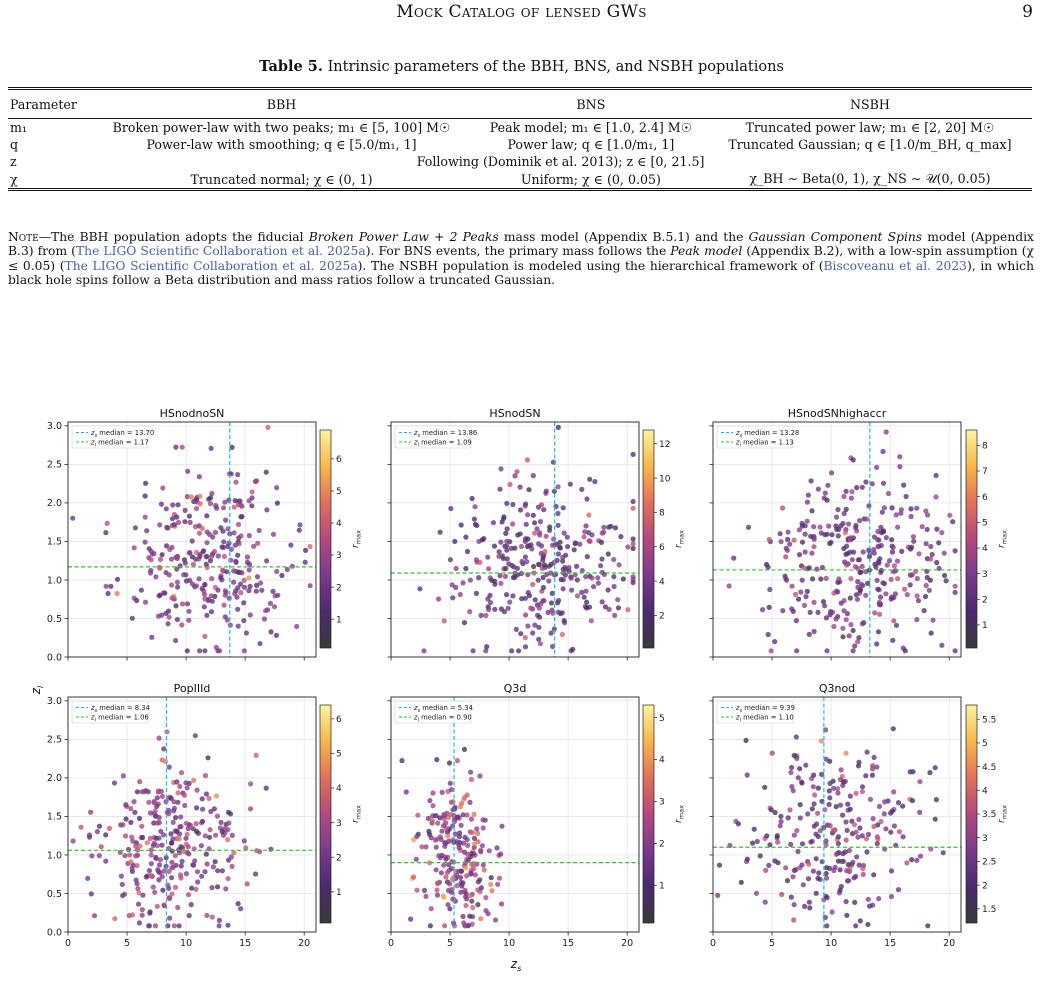  Describe the element at coordinates (713, 943) in the screenshot. I see `x-tick-label: 0` at that location.